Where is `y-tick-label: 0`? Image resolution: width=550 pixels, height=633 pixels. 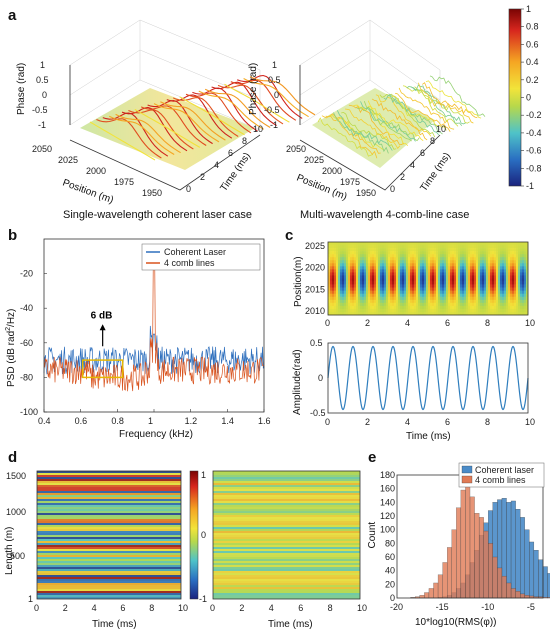 y-tick-label: 0 is located at coordinates (320, 378).